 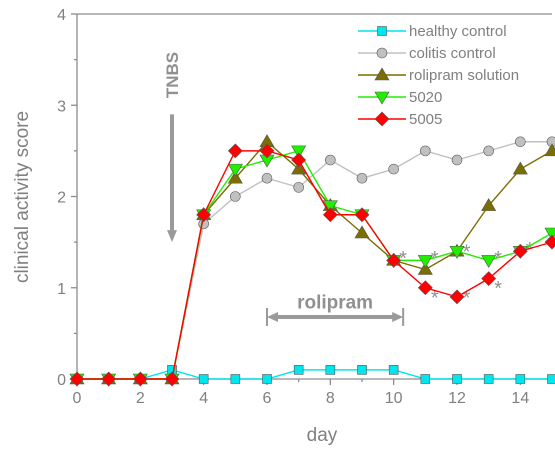 What do you see at coordinates (400, 97) in the screenshot?
I see `legend-item: 5020` at bounding box center [400, 97].